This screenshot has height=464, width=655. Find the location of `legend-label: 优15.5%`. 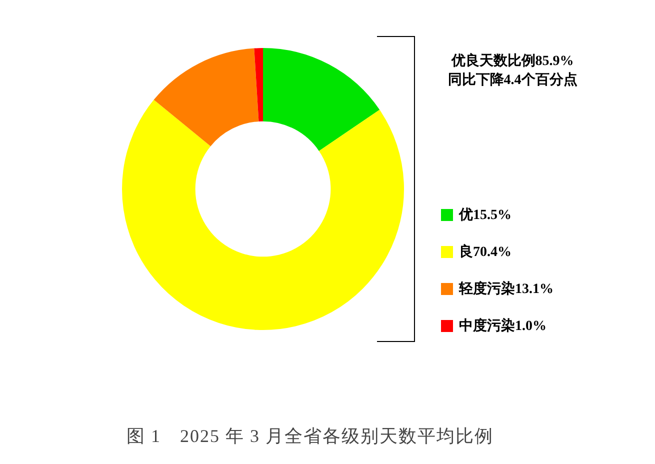

legend-label: 优15.5% is located at coordinates (485, 215).